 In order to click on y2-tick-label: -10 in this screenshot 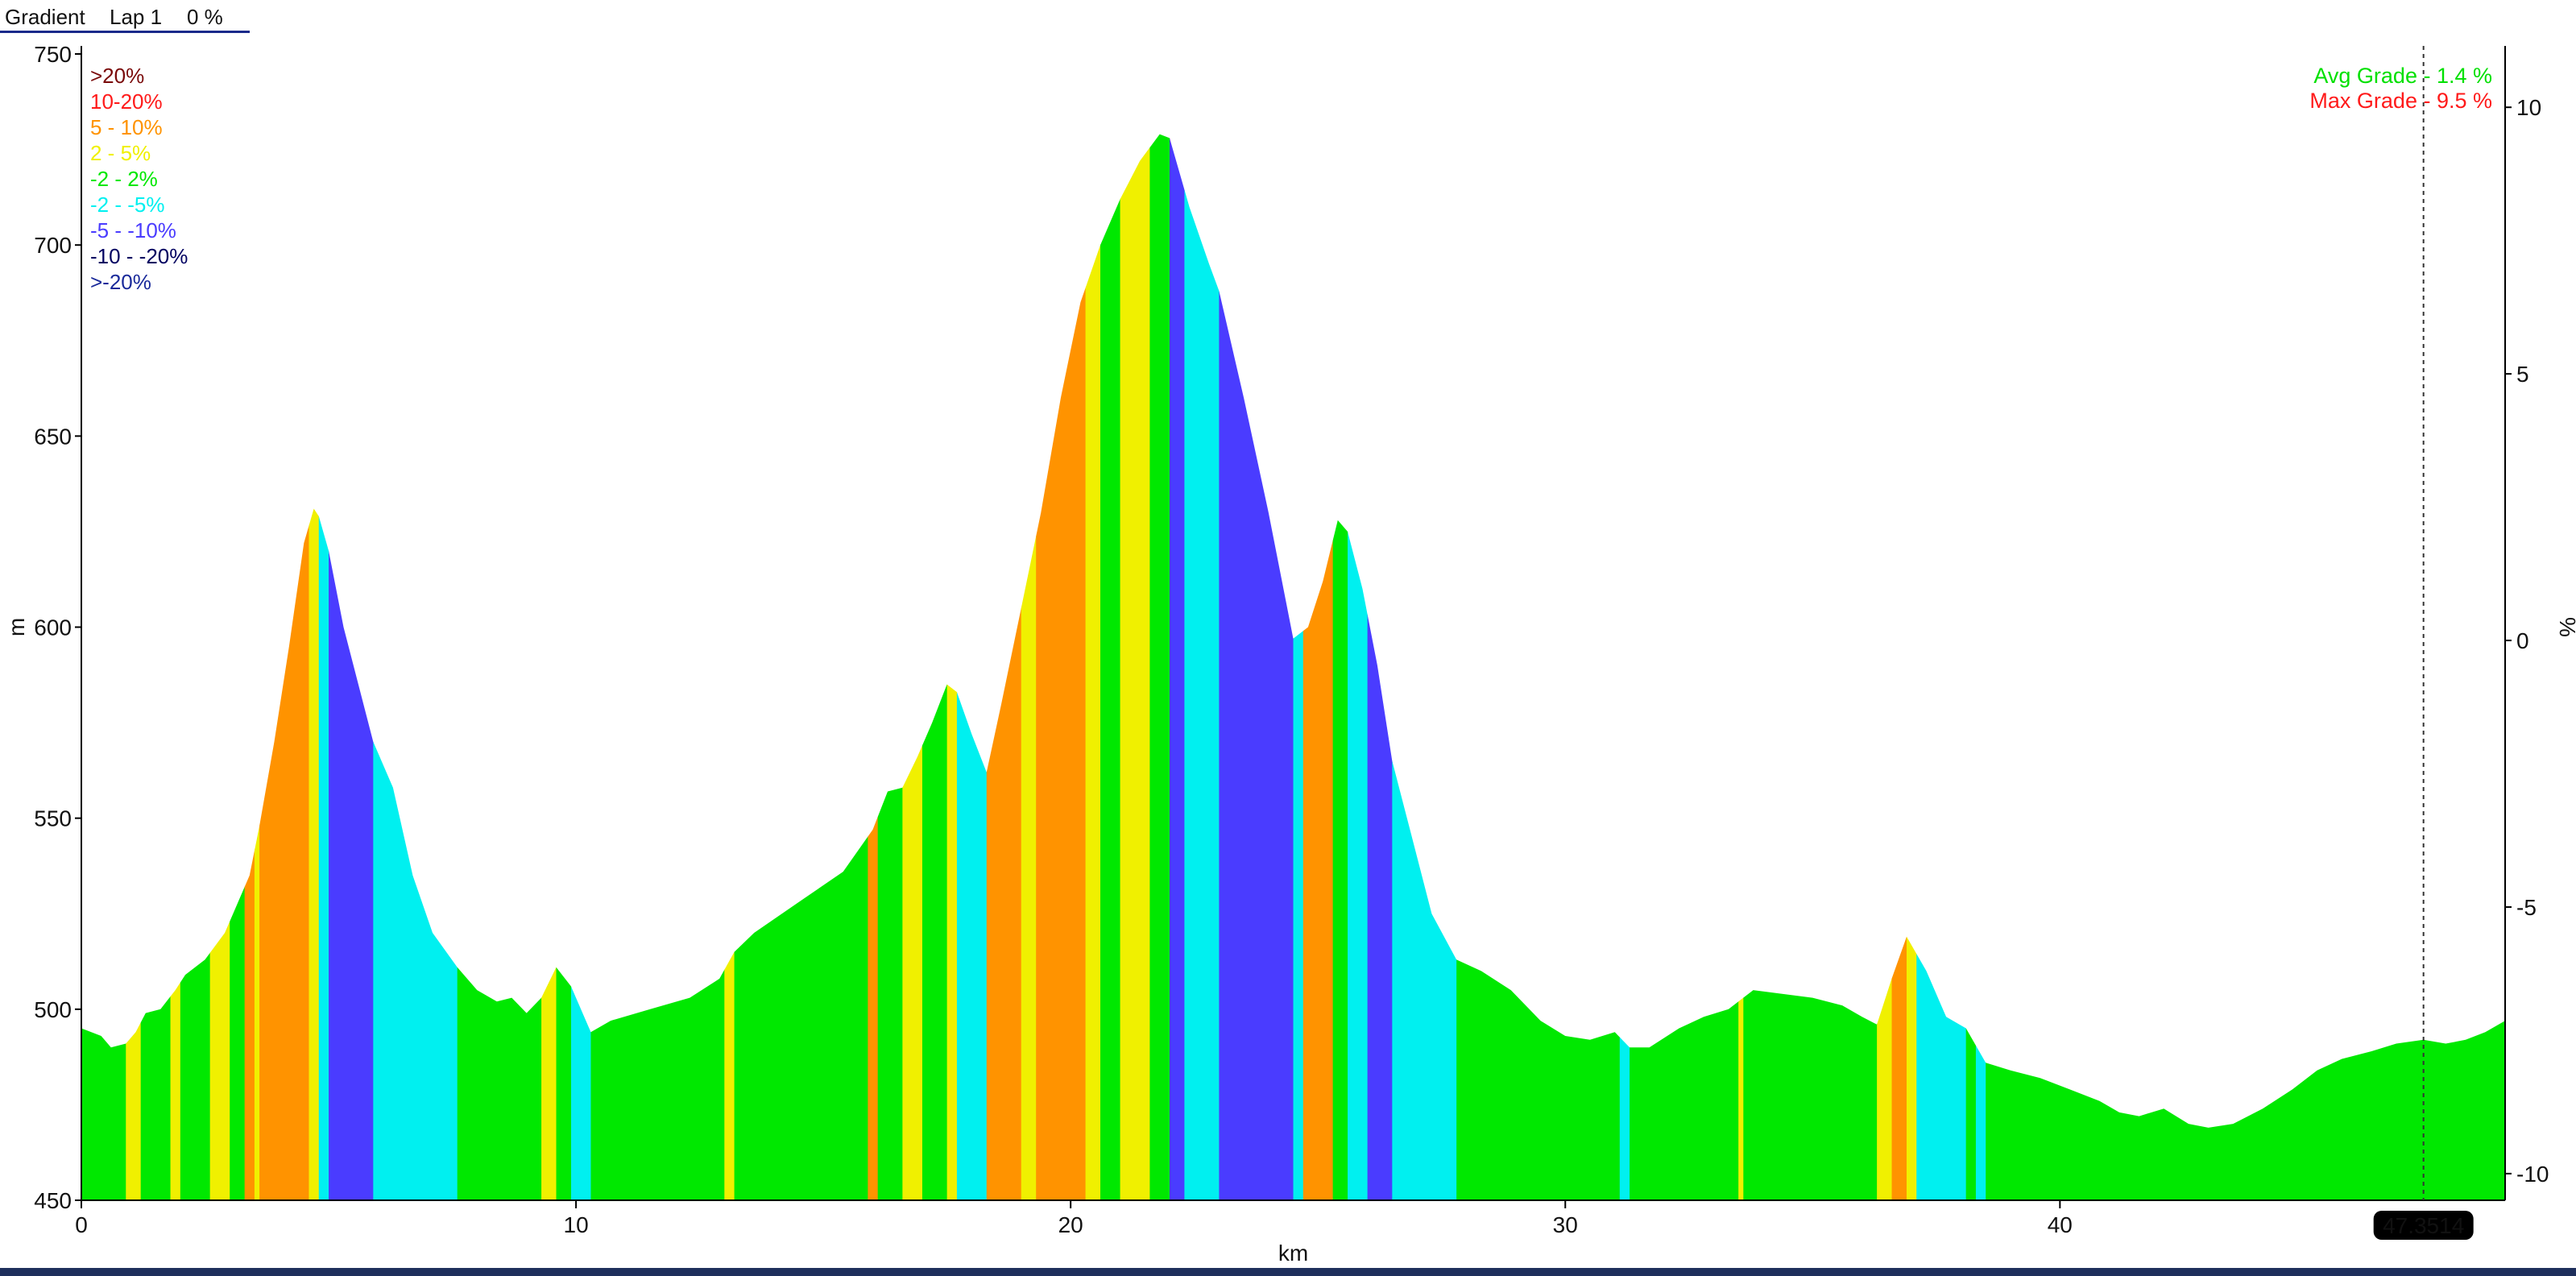, I will do `click(2532, 1174)`.